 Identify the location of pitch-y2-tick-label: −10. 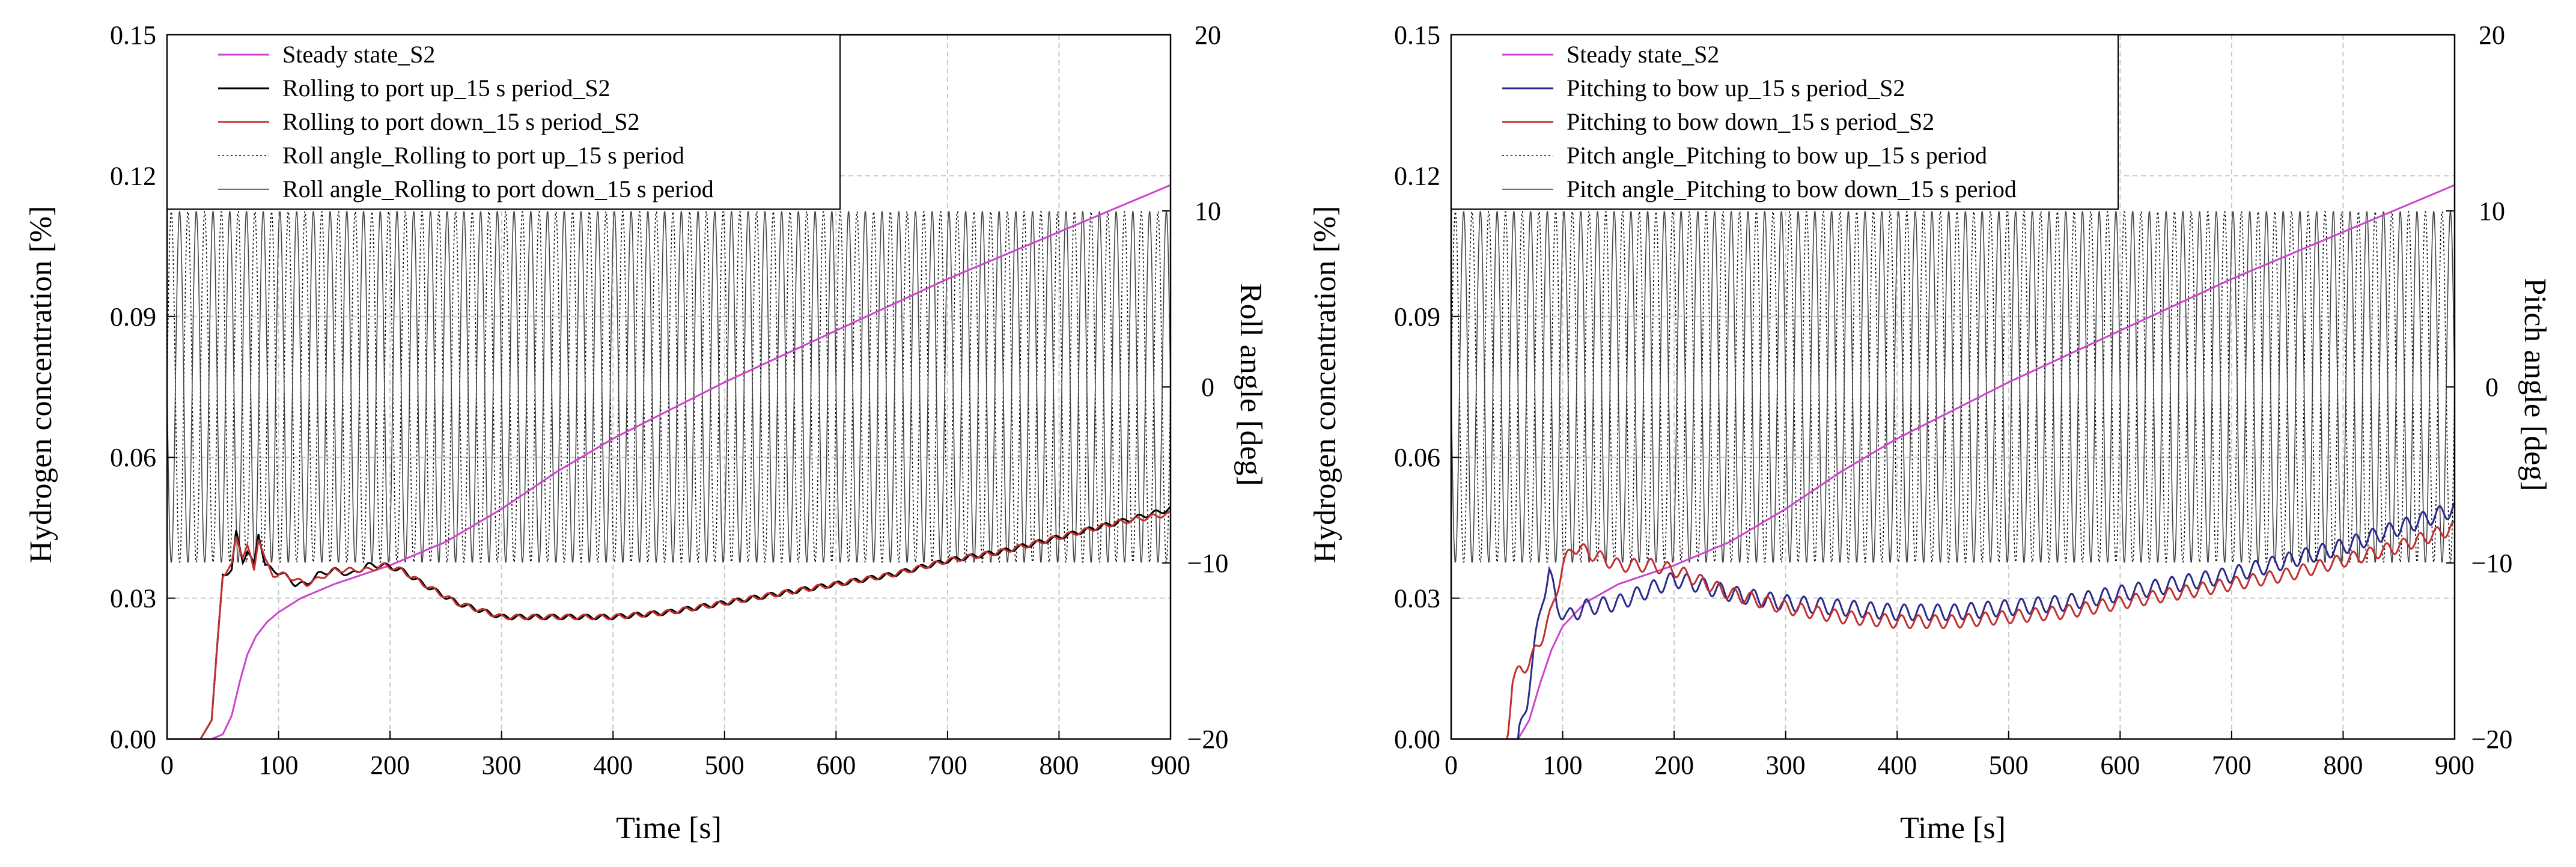
(2492, 563).